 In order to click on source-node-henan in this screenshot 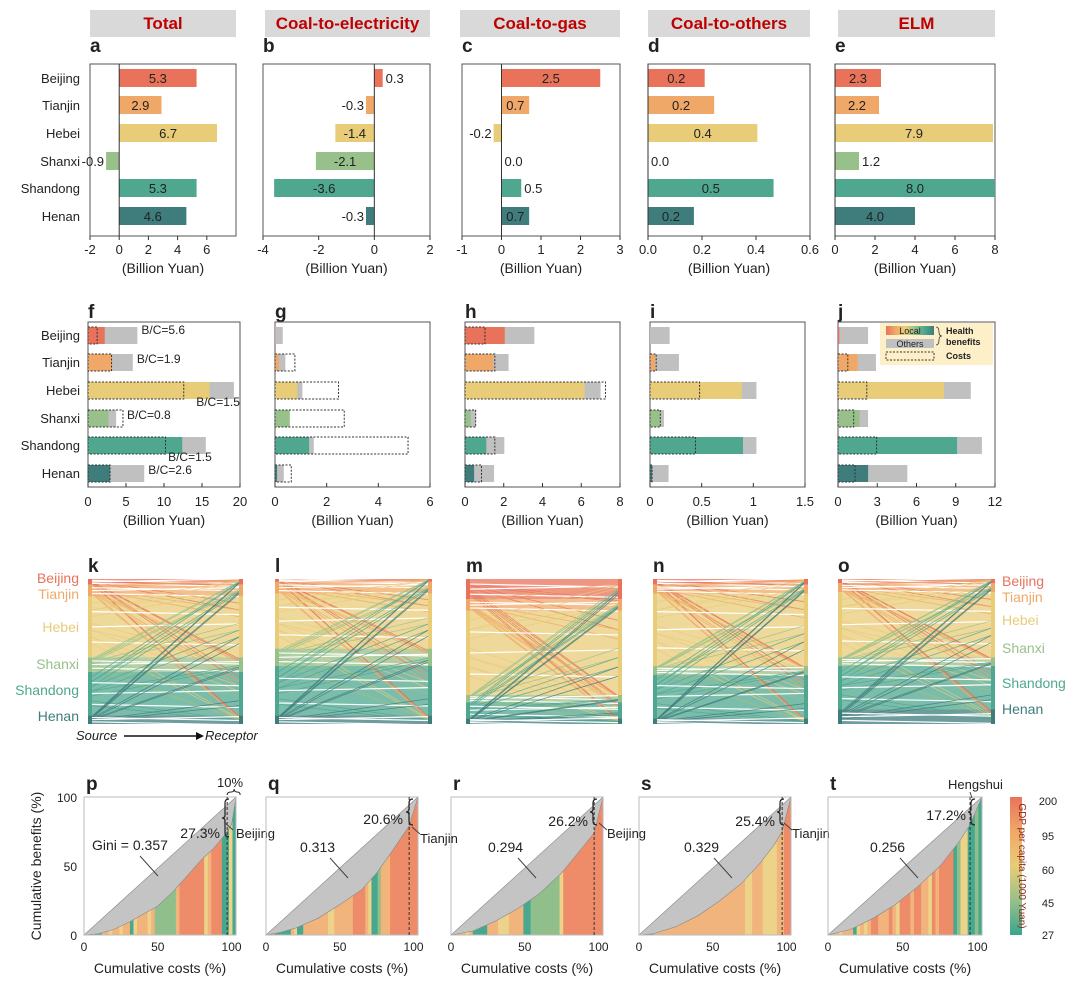, I will do `click(840, 716)`.